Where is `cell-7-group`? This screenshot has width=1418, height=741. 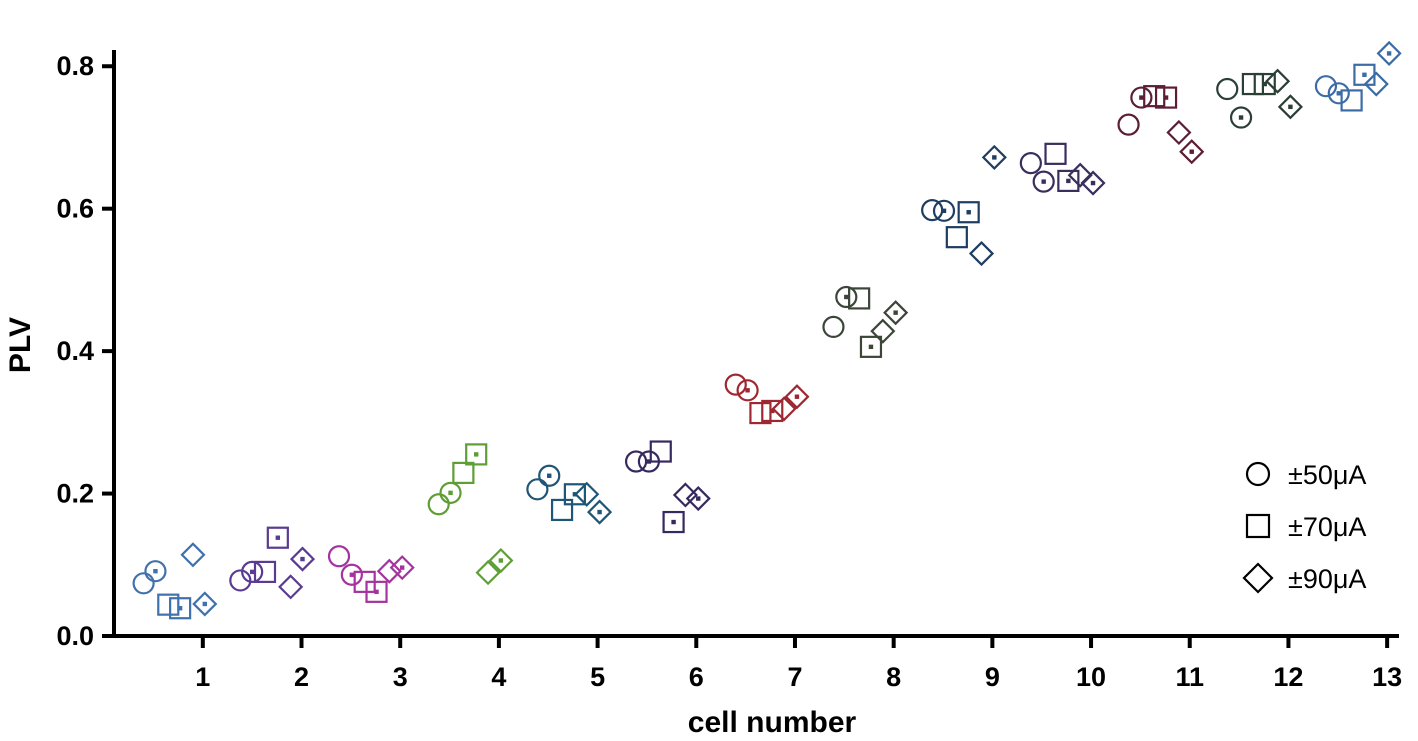
cell-7-group is located at coordinates (767, 399).